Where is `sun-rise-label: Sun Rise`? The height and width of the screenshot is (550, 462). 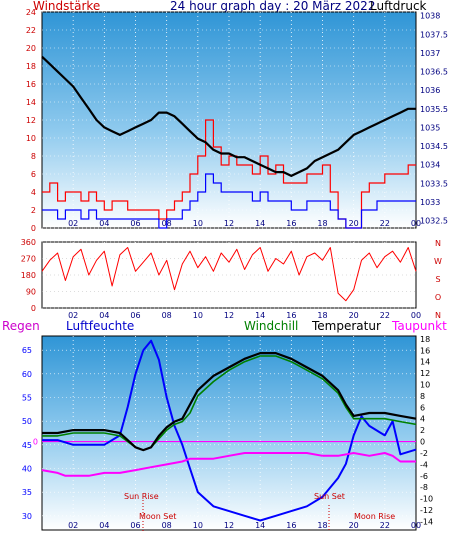
sun-rise-label: Sun Rise is located at coordinates (141, 496).